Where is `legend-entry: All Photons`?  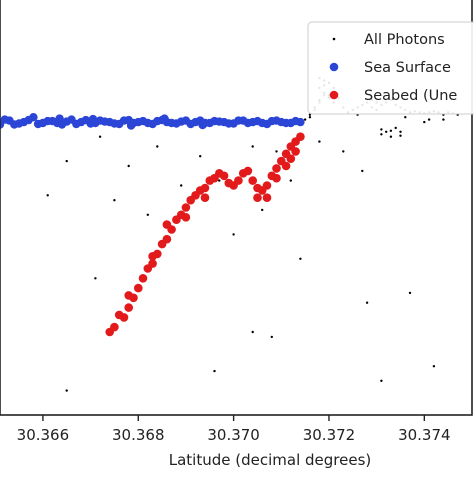
legend-entry: All Photons is located at coordinates (388, 40).